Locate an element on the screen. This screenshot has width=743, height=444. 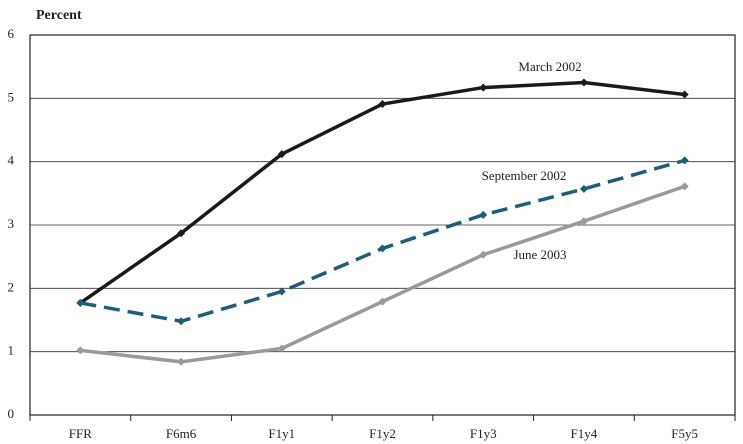
x-tick-label: F1y2 is located at coordinates (382, 433).